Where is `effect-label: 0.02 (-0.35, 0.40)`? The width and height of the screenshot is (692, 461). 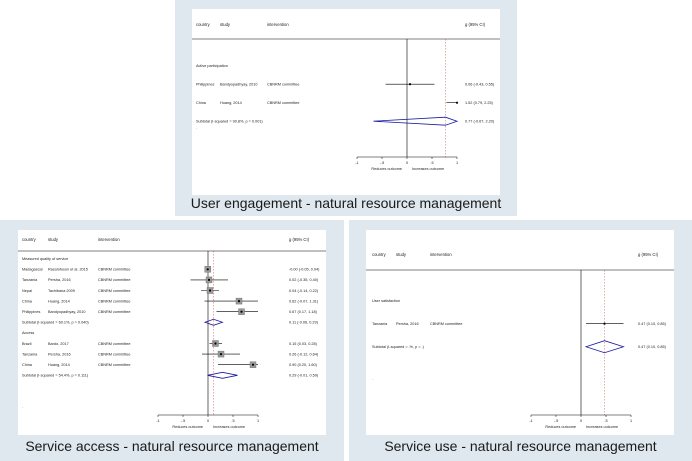 effect-label: 0.02 (-0.35, 0.40) is located at coordinates (304, 280).